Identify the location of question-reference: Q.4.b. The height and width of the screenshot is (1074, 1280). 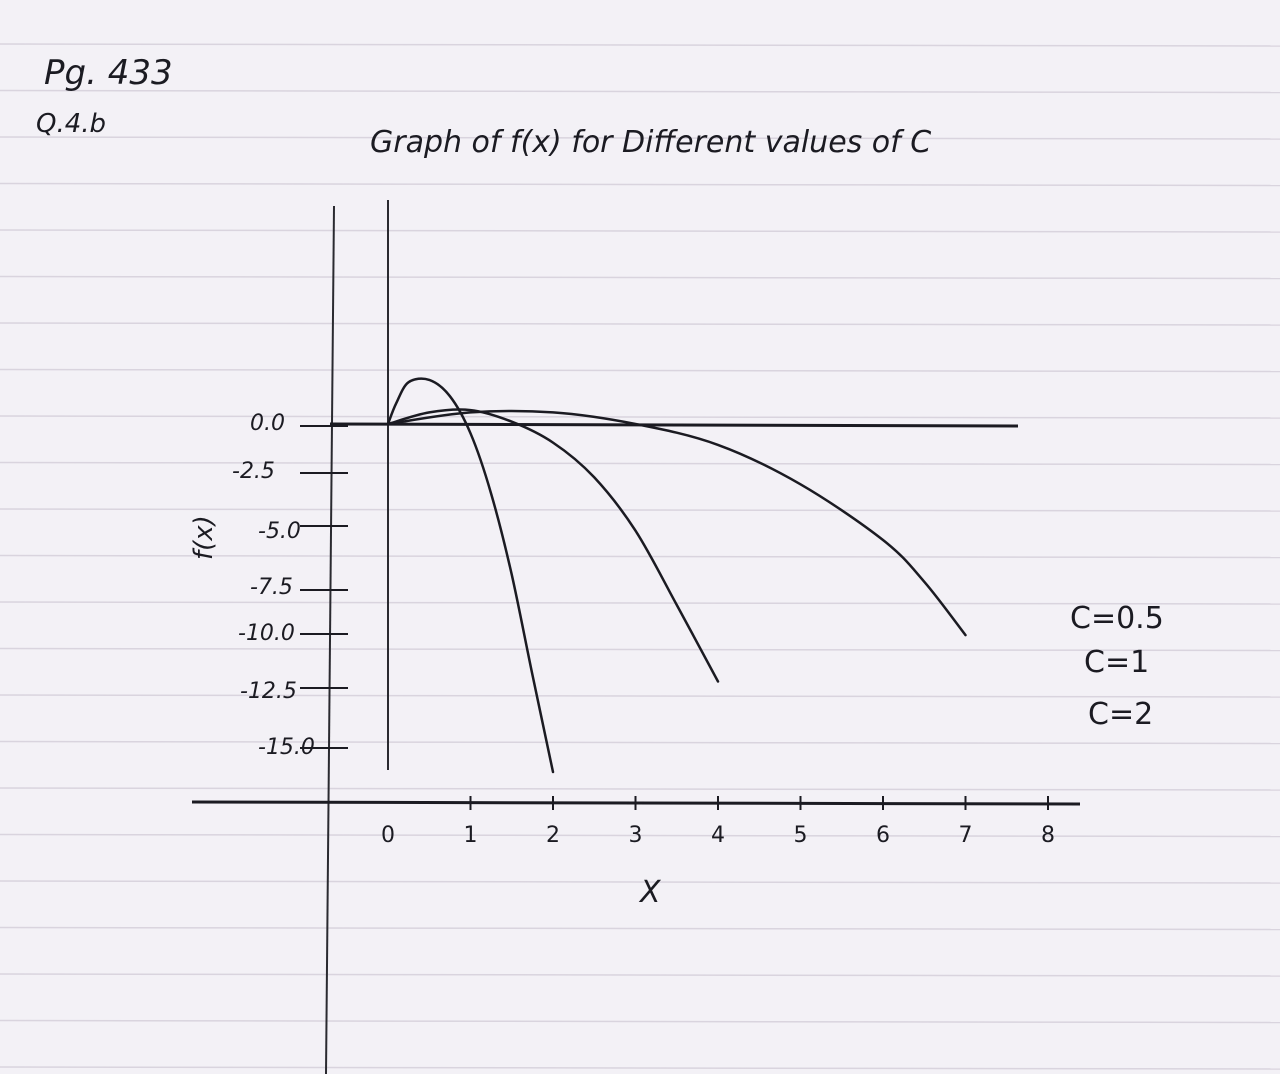
(71, 124).